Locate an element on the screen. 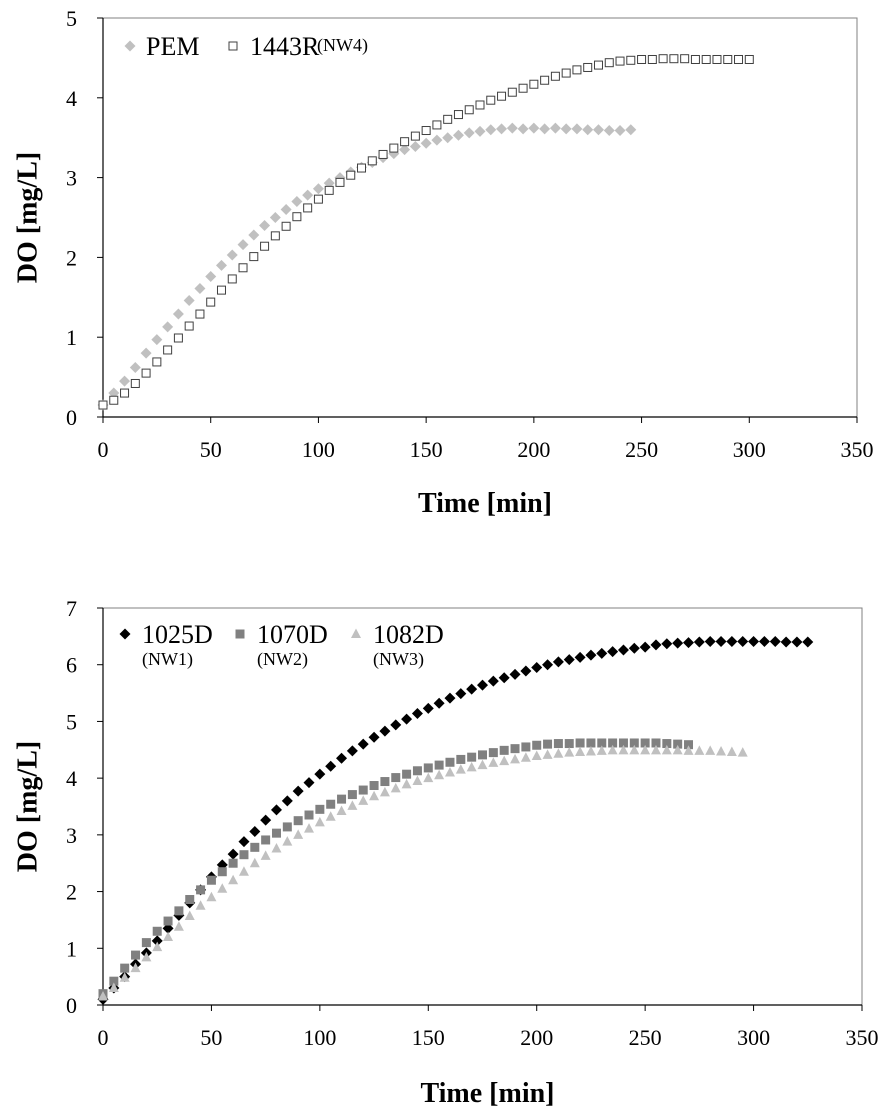 This screenshot has width=888, height=1117. legend: PEM 1443R(NW4) is located at coordinates (246, 46).